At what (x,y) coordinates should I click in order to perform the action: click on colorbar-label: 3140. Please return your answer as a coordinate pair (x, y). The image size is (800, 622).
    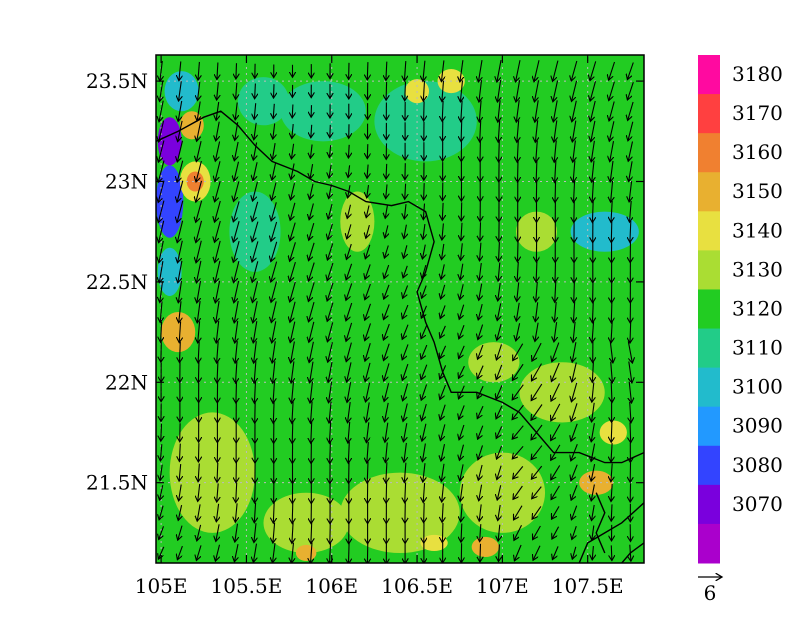
    Looking at the image, I should click on (757, 230).